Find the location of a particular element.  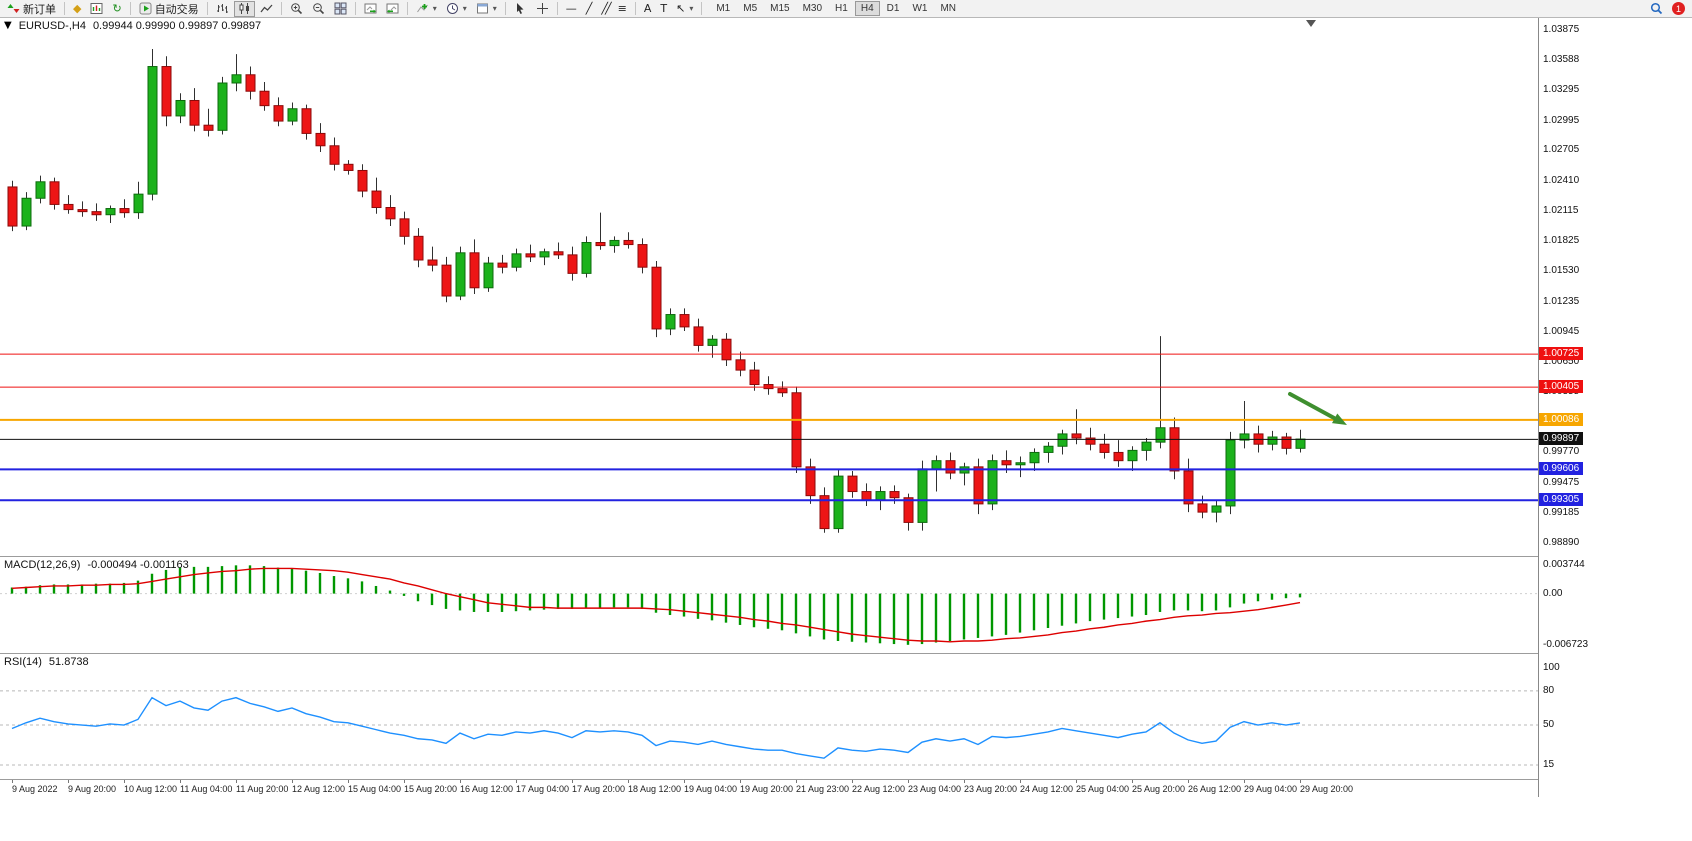

tile-windows-icon is located at coordinates (340, 8).